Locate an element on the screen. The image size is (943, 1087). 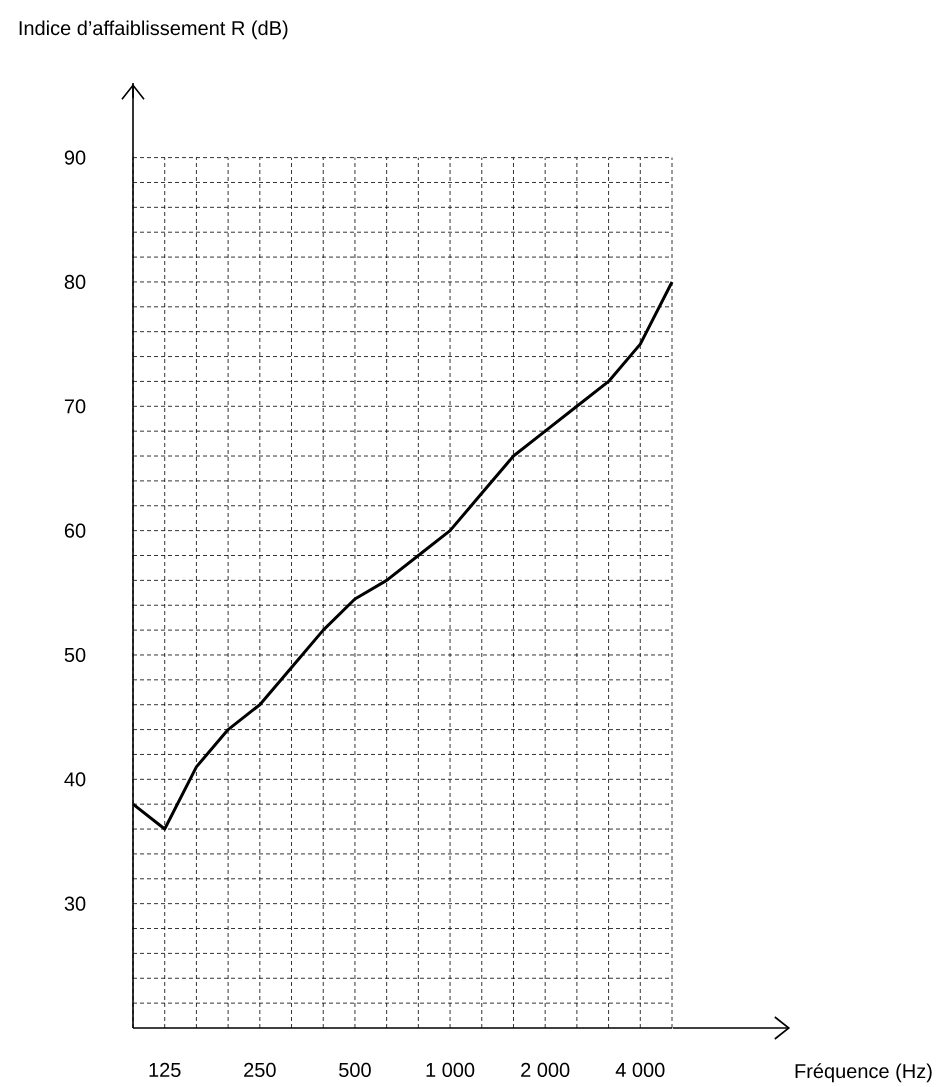
y-tick-label: 50 is located at coordinates (75, 655).